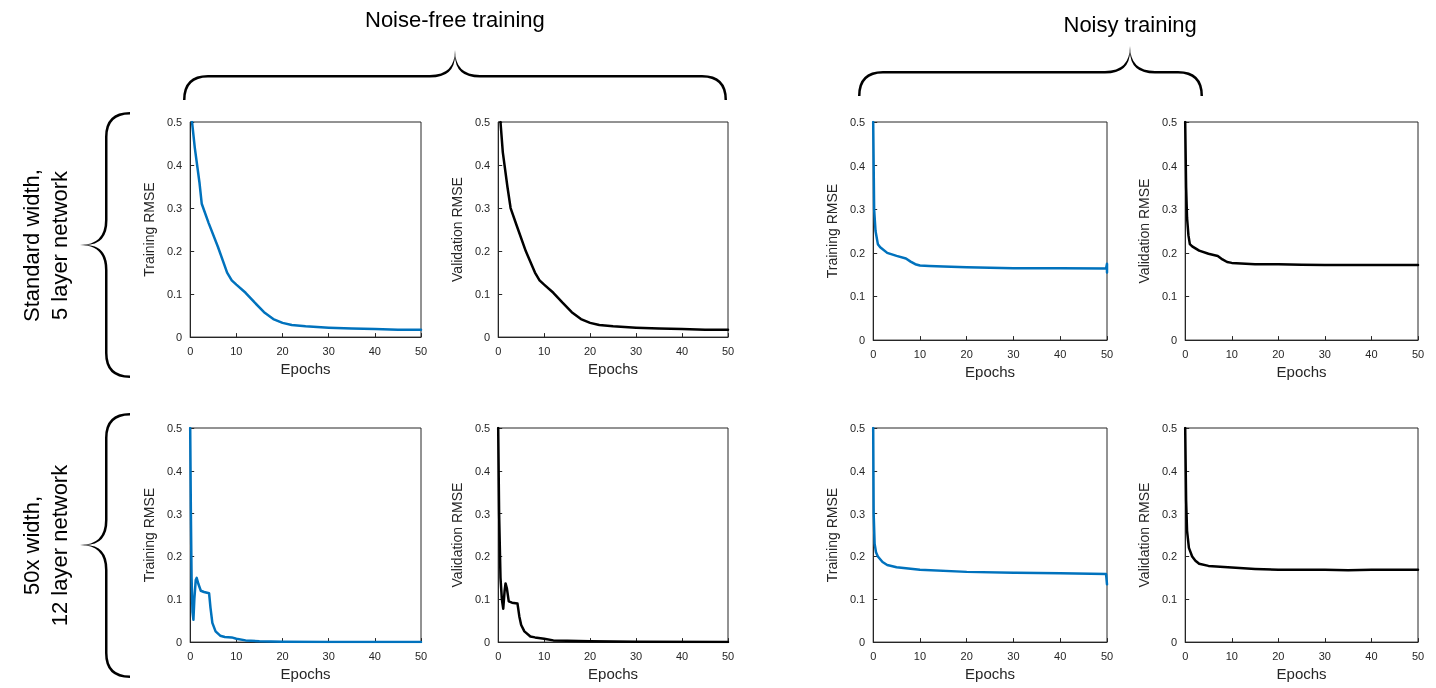  I want to click on text: 50x width, 12 layer network, so click(45, 545).